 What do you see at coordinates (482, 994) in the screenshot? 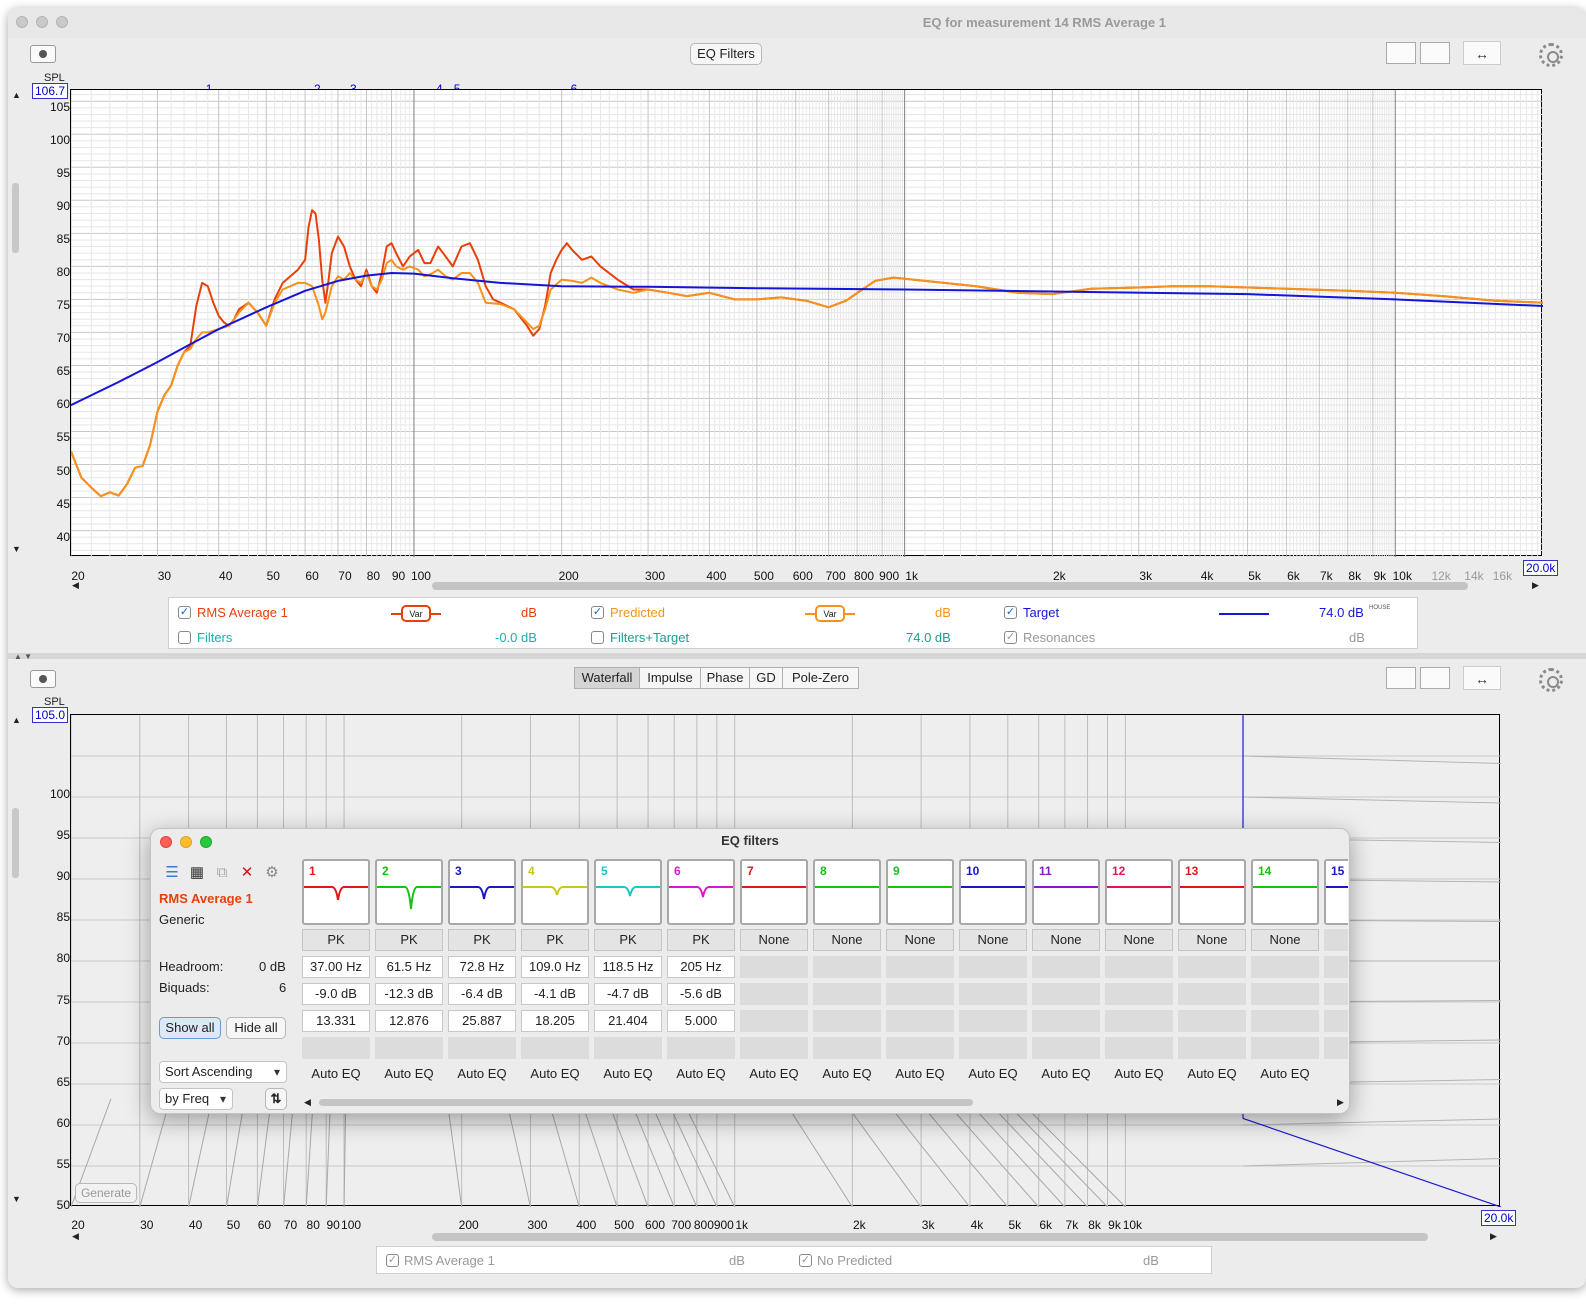
I see `filter-gain-field: -6.4 dB` at bounding box center [482, 994].